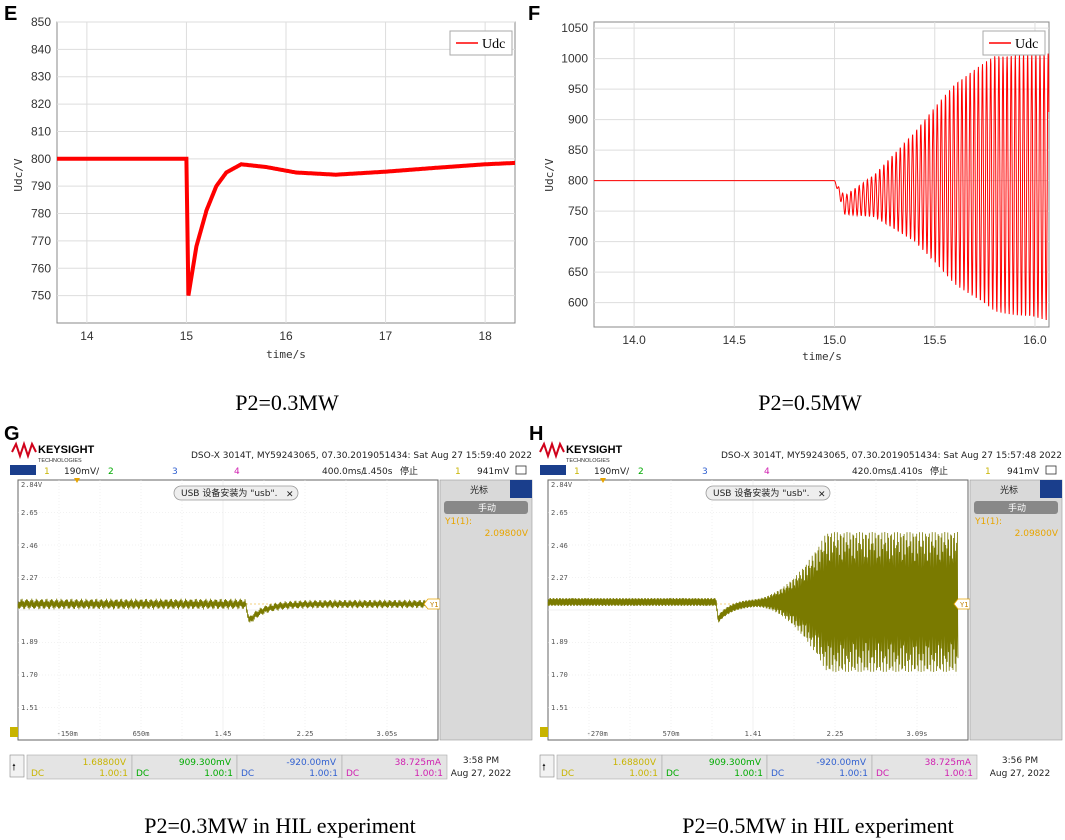 The image size is (1065, 840). Describe the element at coordinates (1014, 43) in the screenshot. I see `panel-f-legend: Udc` at that location.